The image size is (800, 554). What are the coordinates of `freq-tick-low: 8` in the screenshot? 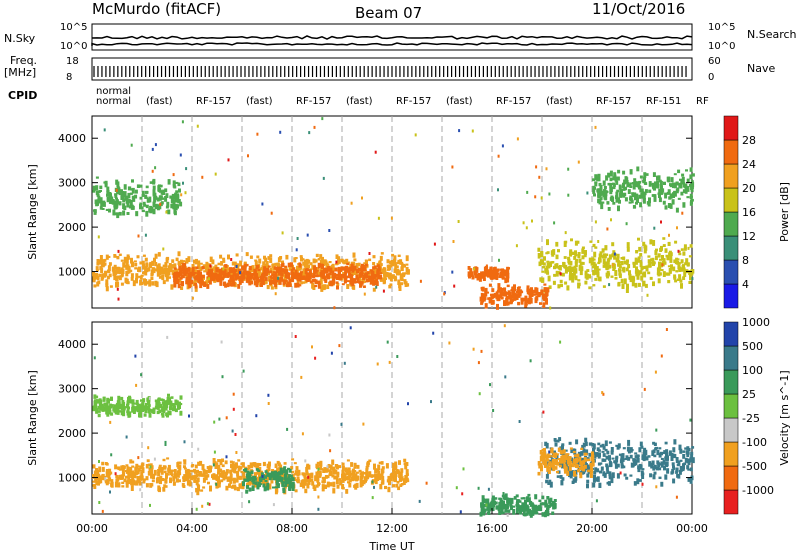 It's located at (69, 77).